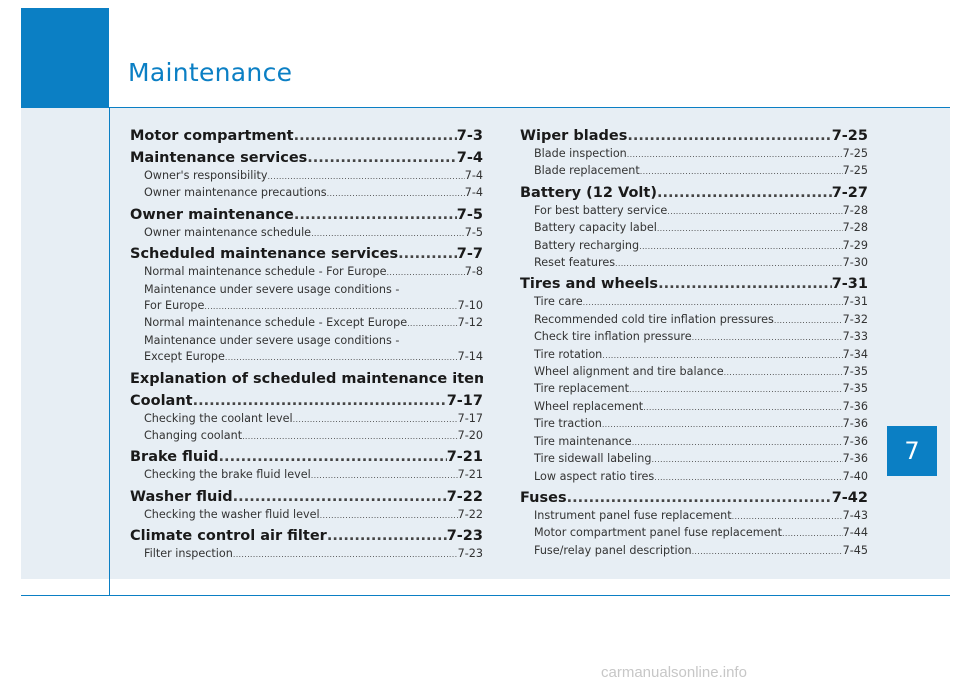 The height and width of the screenshot is (689, 960). What do you see at coordinates (855, 459) in the screenshot?
I see `toc-page-number: 7-36` at bounding box center [855, 459].